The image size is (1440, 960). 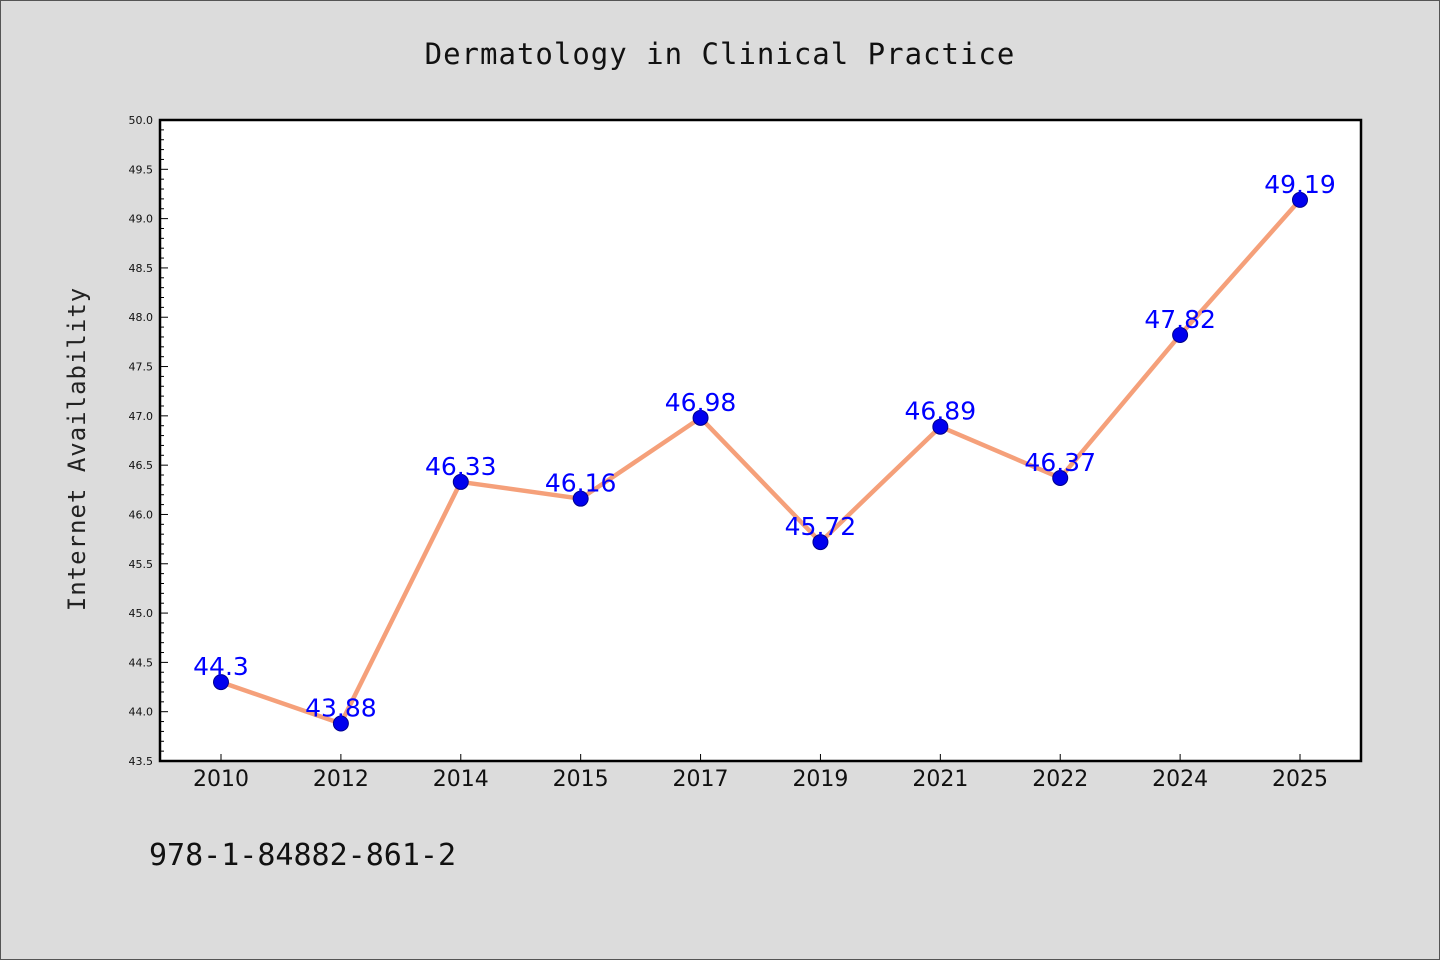 I want to click on y-tick-label: 48.5, so click(x=141, y=268).